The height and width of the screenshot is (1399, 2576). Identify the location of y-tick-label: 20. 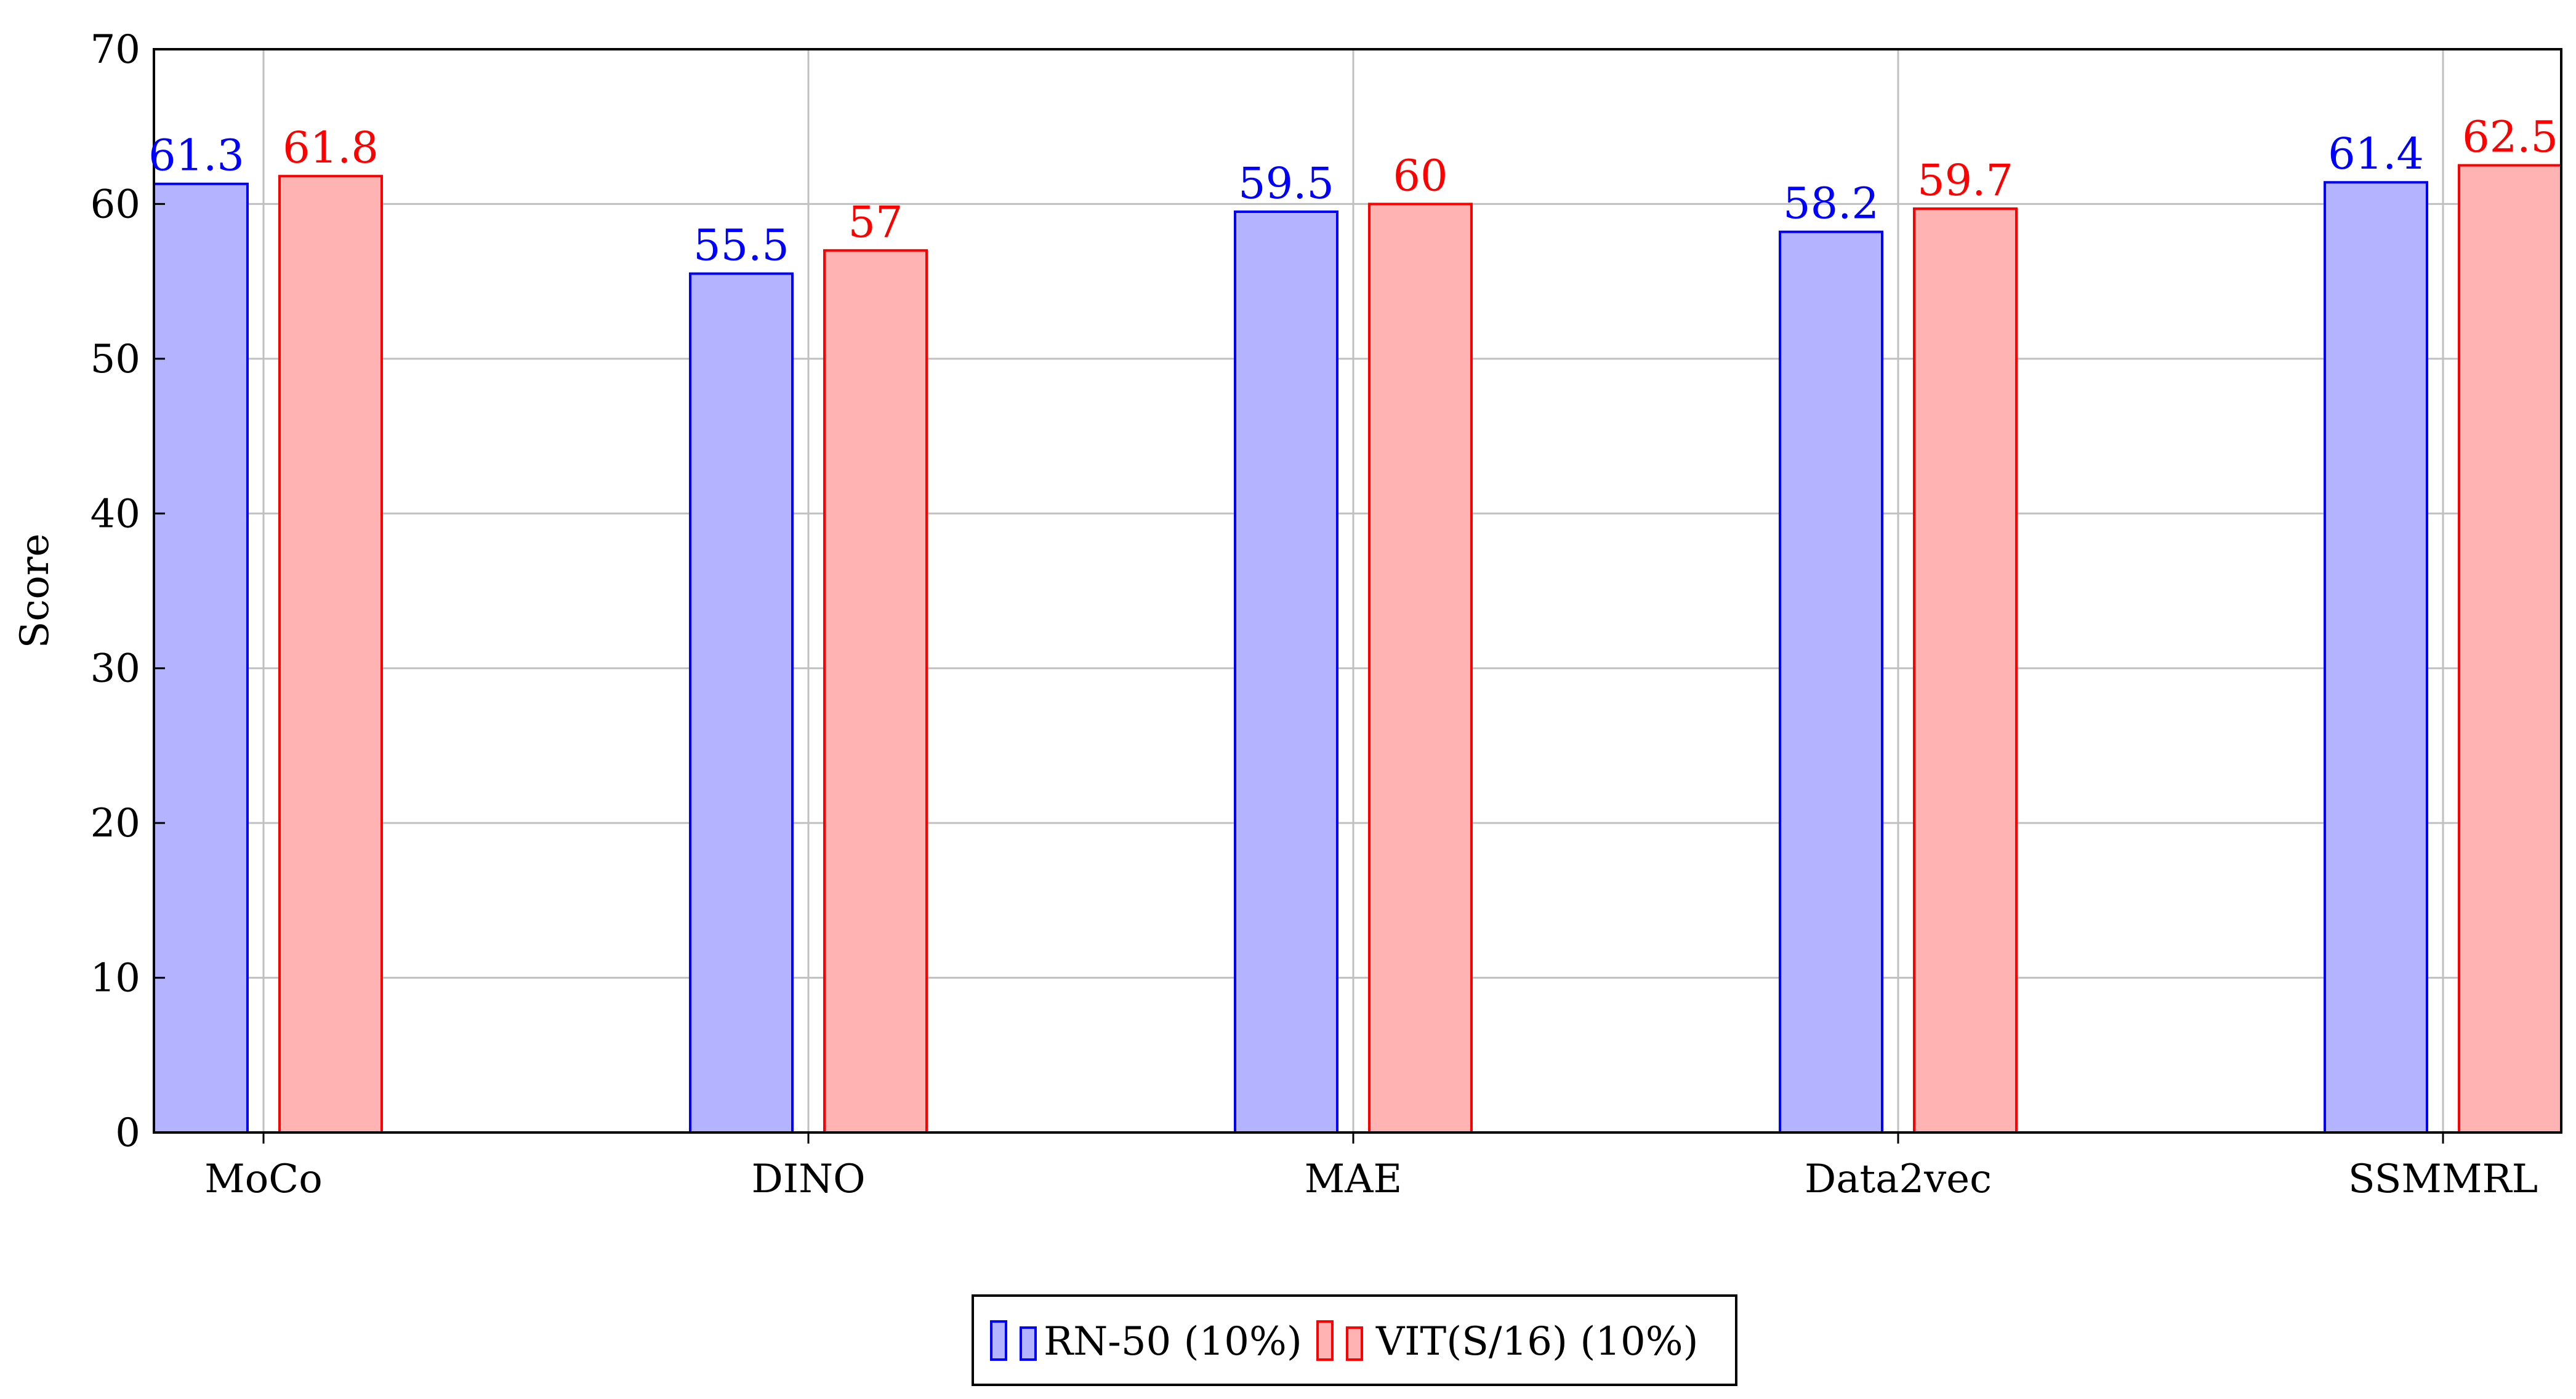
(115, 823).